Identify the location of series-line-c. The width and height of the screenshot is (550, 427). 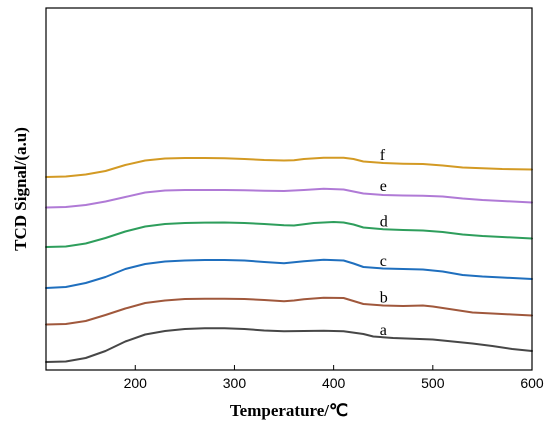
(289, 273).